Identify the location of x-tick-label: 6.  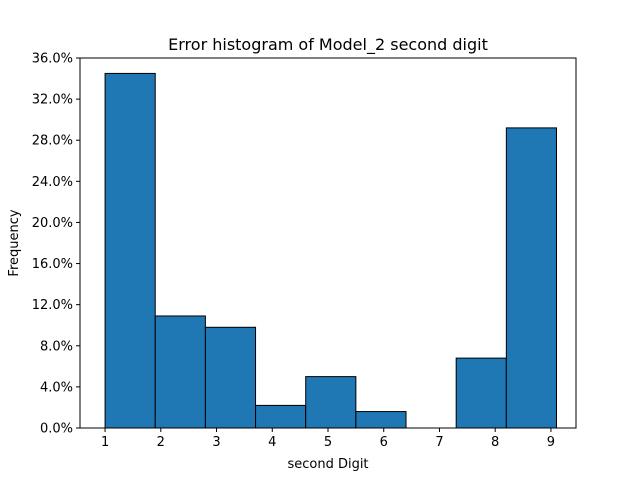
(384, 442).